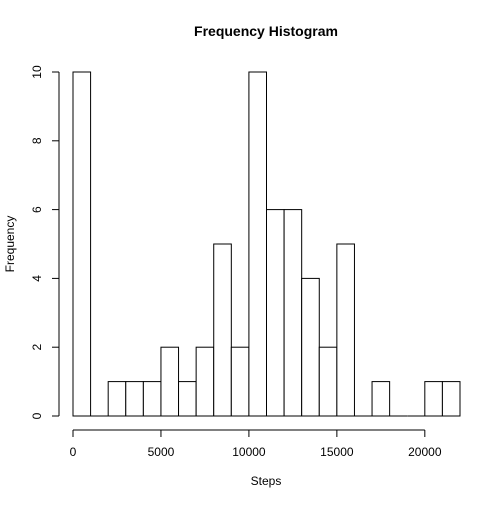  I want to click on x-axis-label: Steps, so click(266, 481).